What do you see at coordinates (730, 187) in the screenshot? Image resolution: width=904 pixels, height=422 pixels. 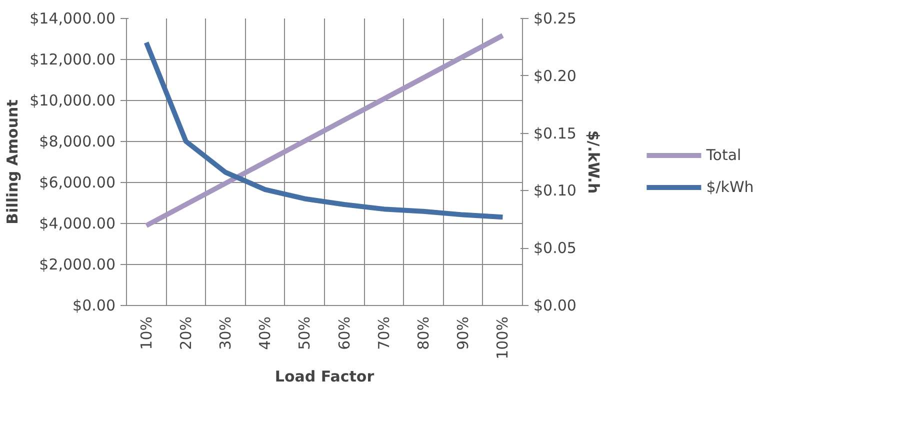 I see `legend-label: $/kWh` at bounding box center [730, 187].